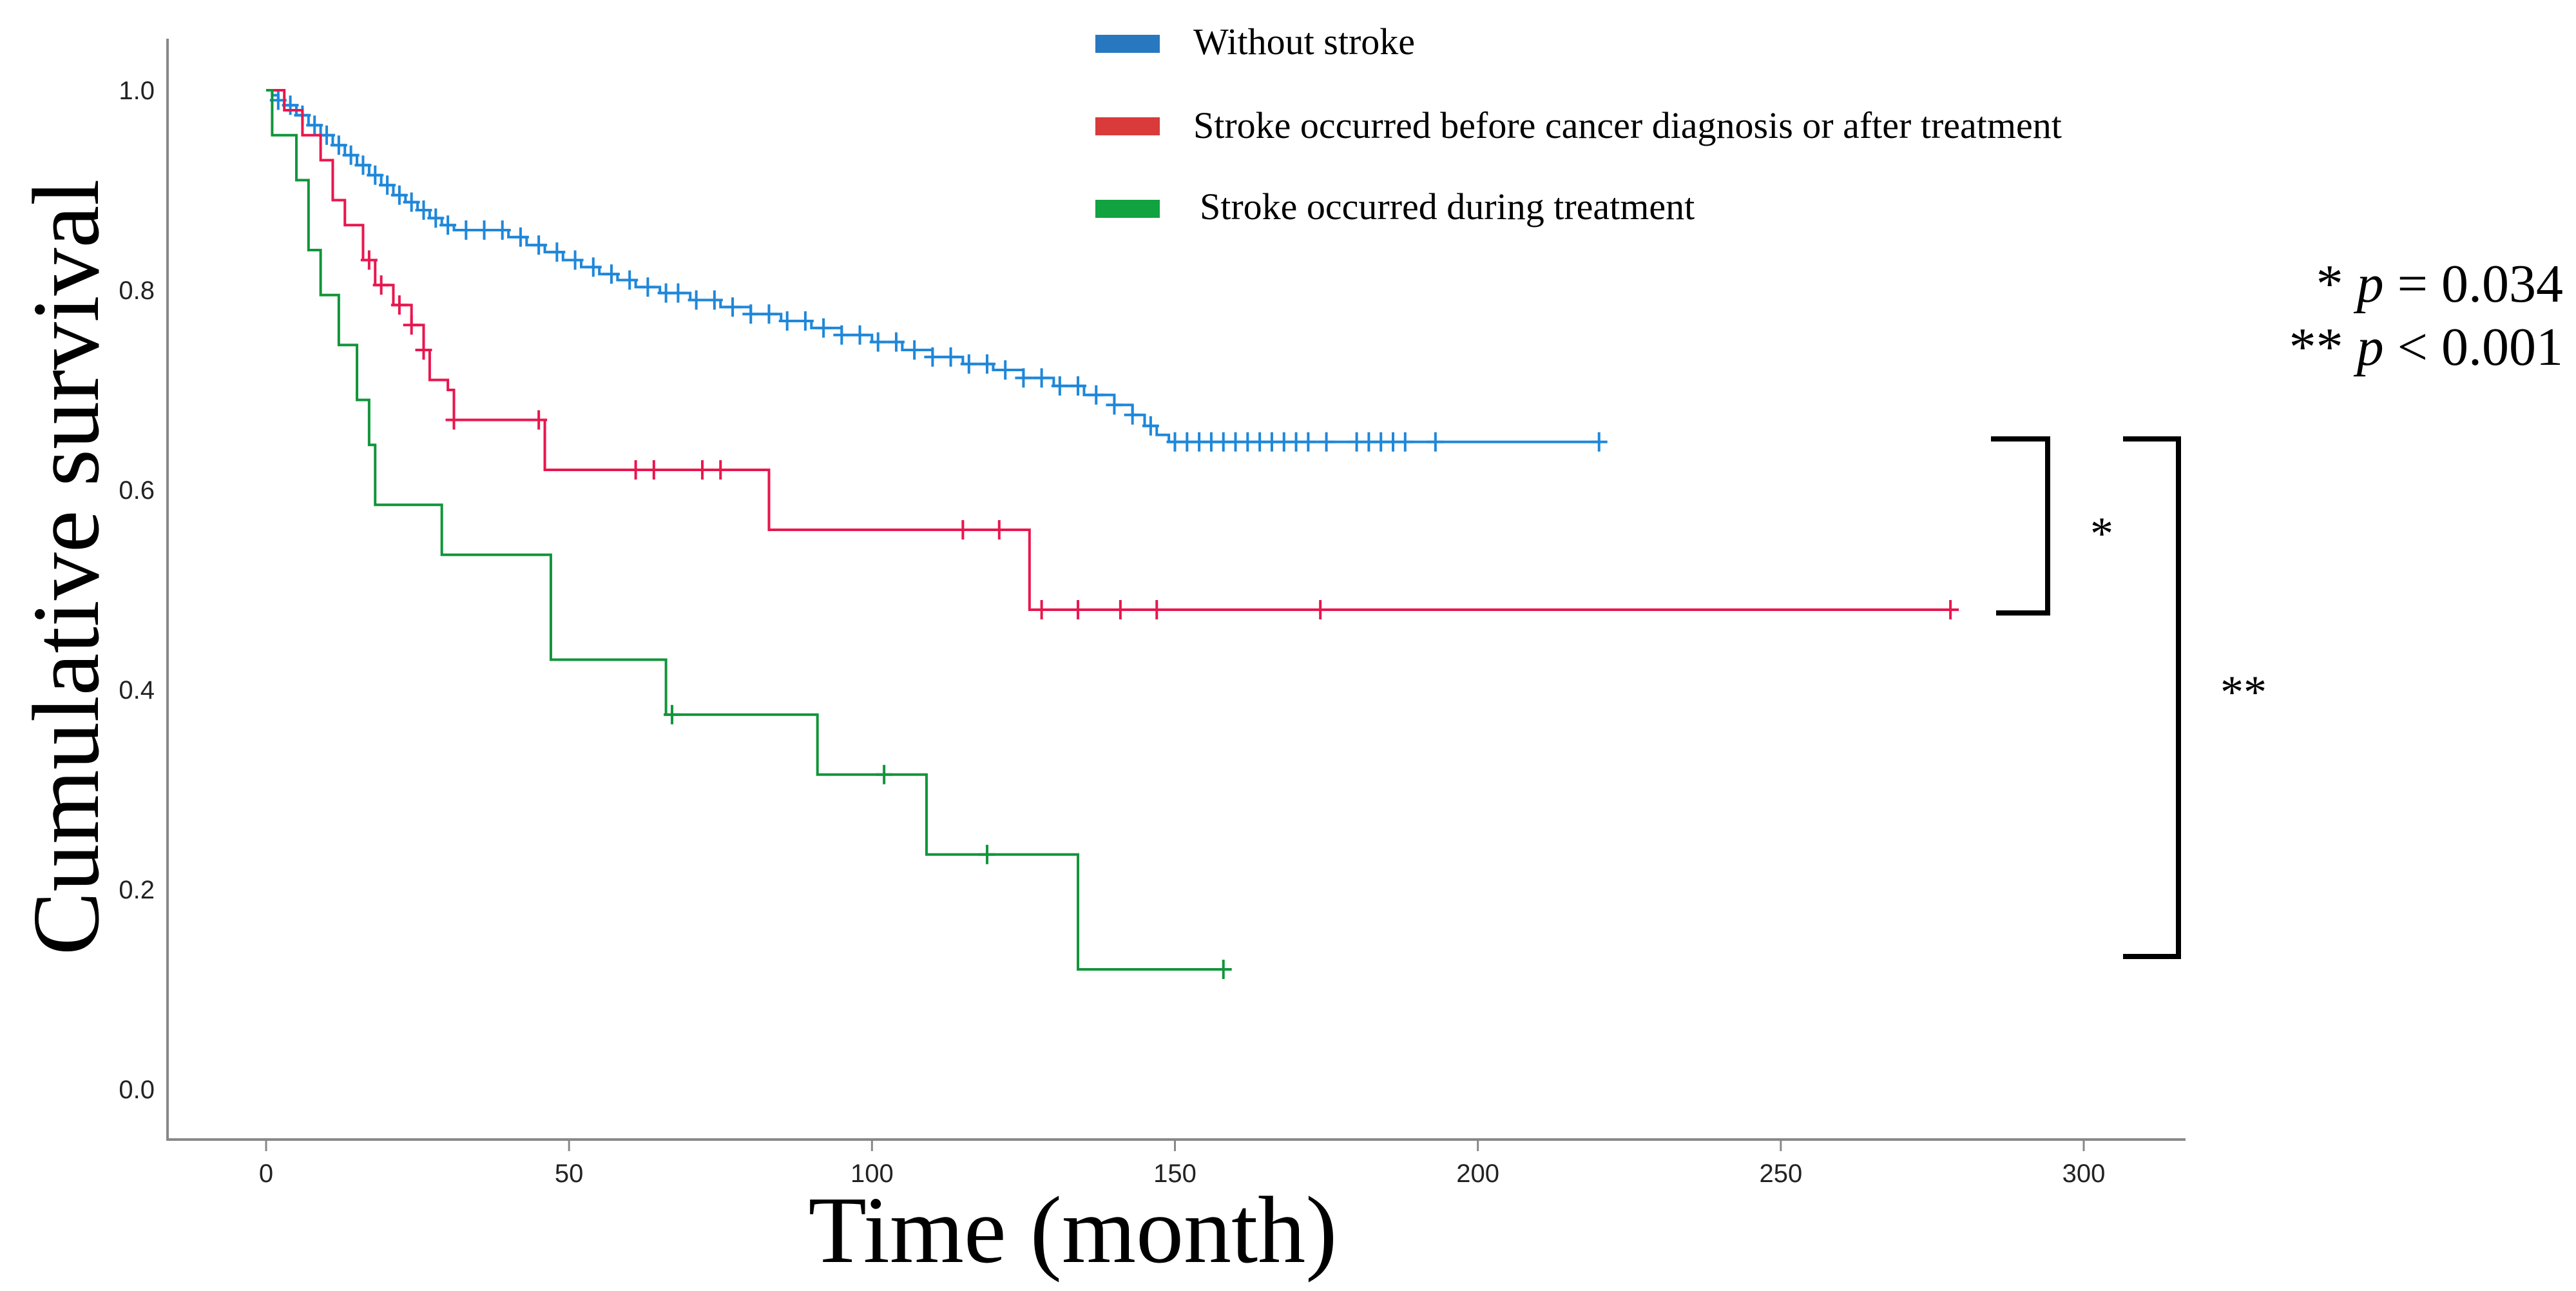 The height and width of the screenshot is (1291, 2576). What do you see at coordinates (2369, 347) in the screenshot?
I see `p-value-2-symbol: p` at bounding box center [2369, 347].